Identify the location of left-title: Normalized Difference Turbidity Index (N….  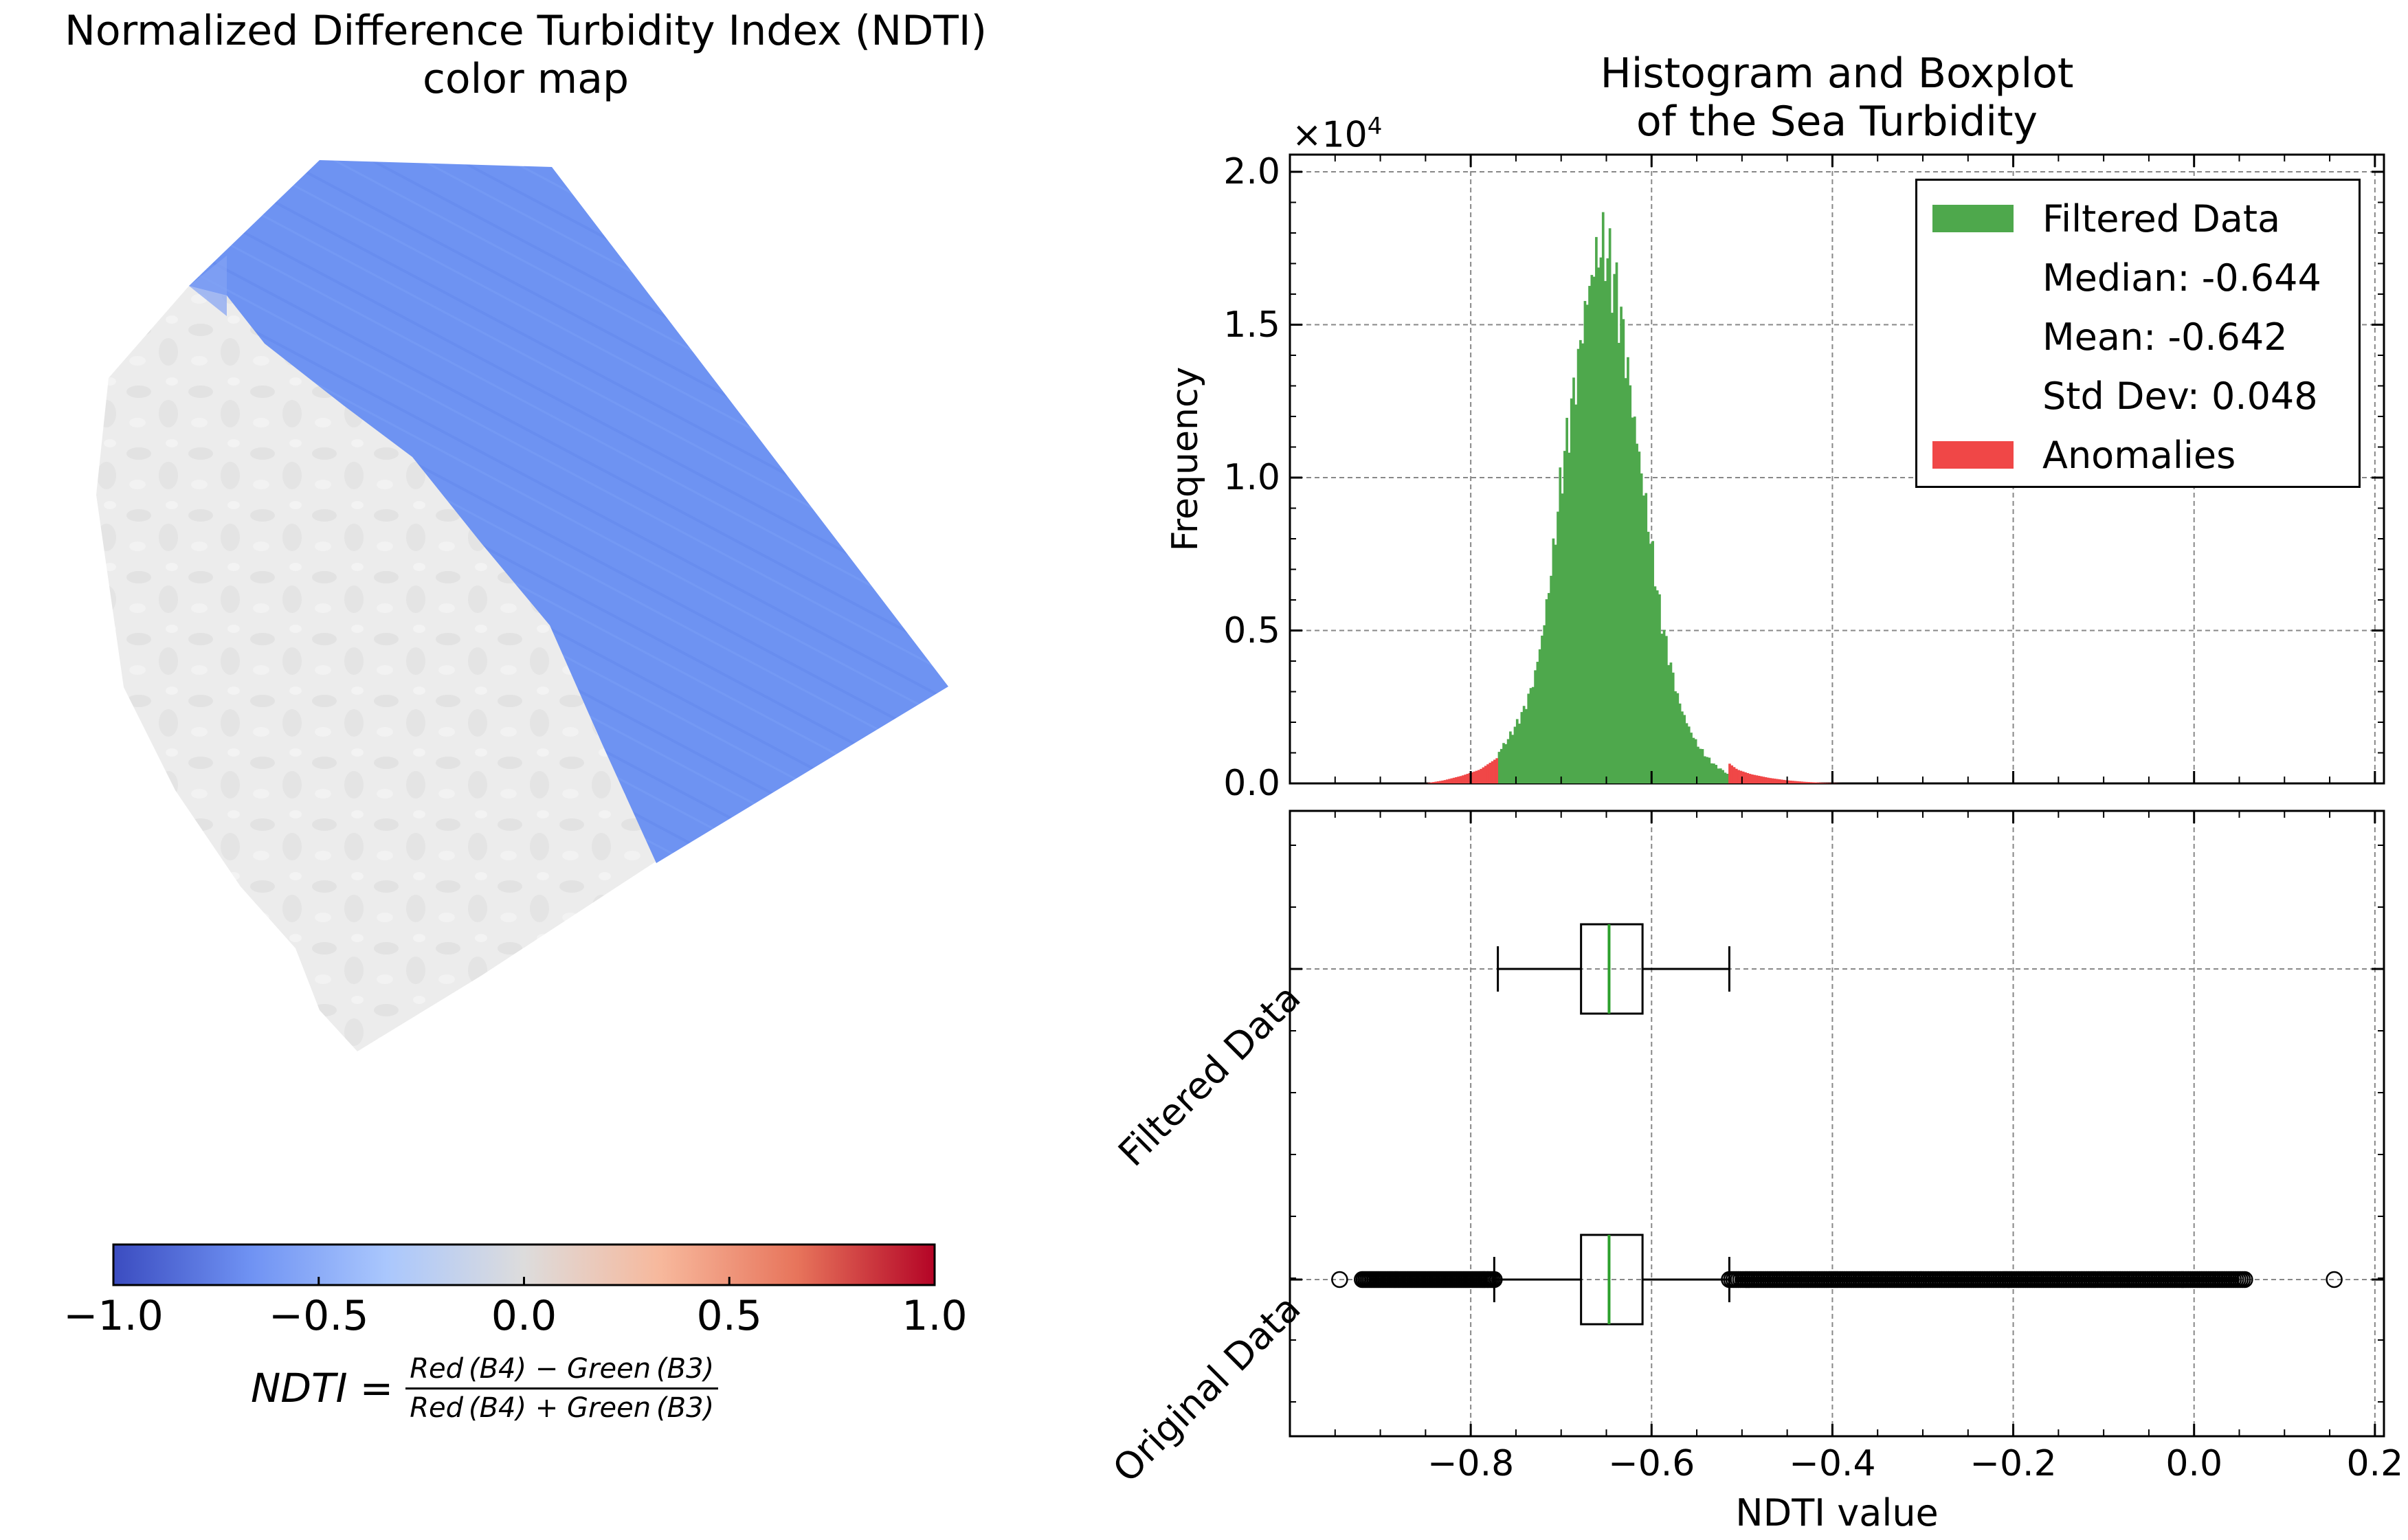
(525, 55).